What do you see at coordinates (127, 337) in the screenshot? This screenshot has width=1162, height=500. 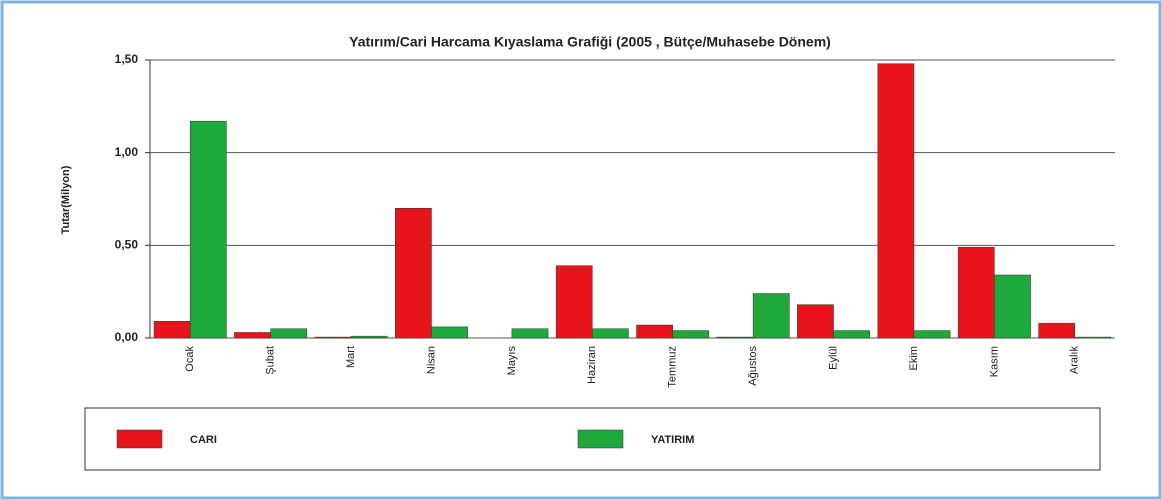 I see `y-tick-label: 0,00` at bounding box center [127, 337].